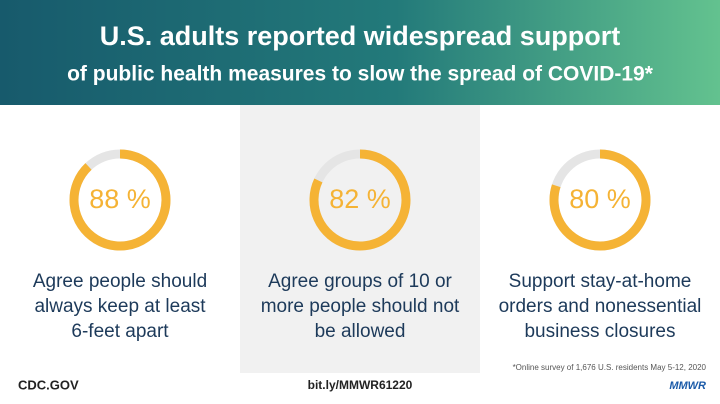  What do you see at coordinates (120, 306) in the screenshot?
I see `caption-line: always keep at least` at bounding box center [120, 306].